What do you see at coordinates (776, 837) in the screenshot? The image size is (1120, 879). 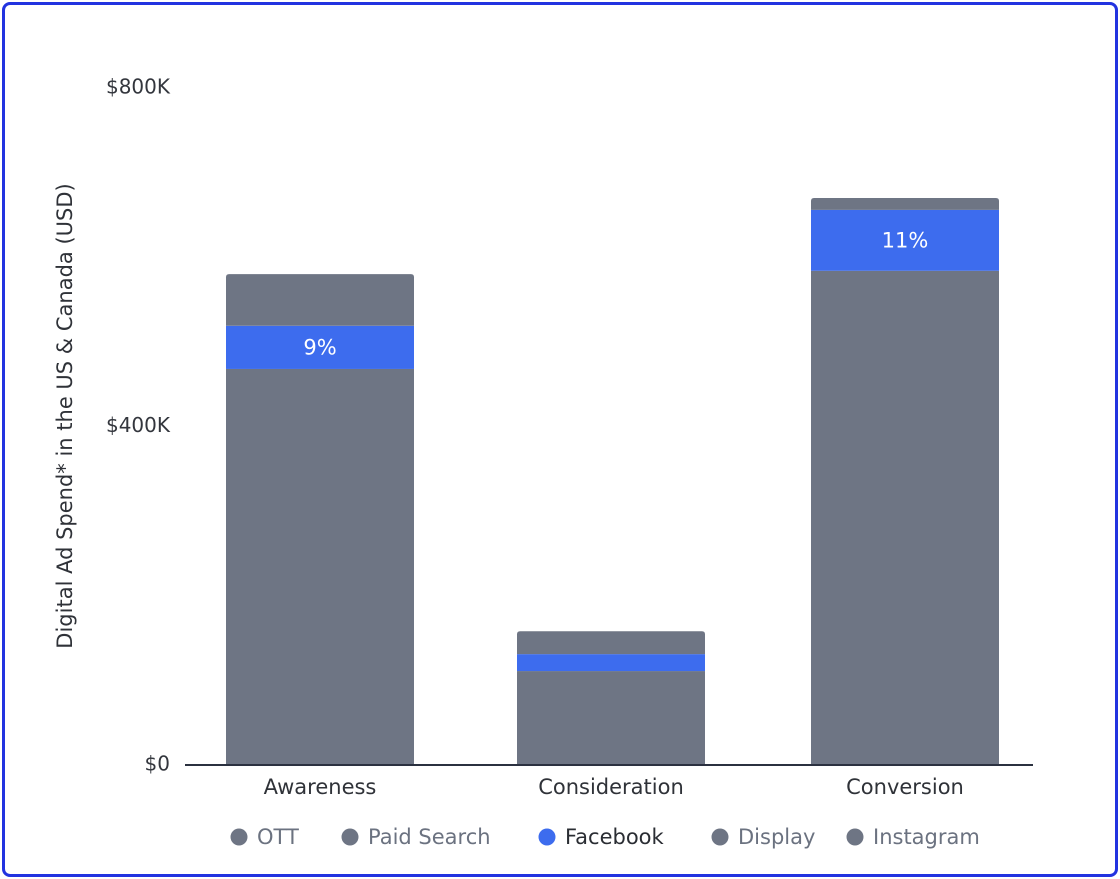 I see `legend-label: Display` at bounding box center [776, 837].